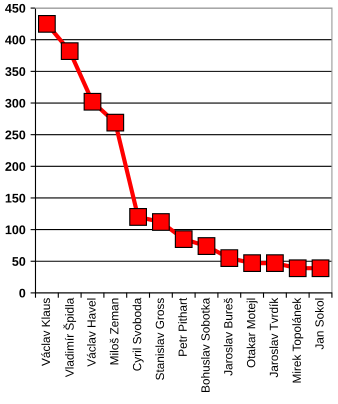 Image resolution: width=338 pixels, height=404 pixels. What do you see at coordinates (15, 166) in the screenshot?
I see `y-tick-label: 200` at bounding box center [15, 166].